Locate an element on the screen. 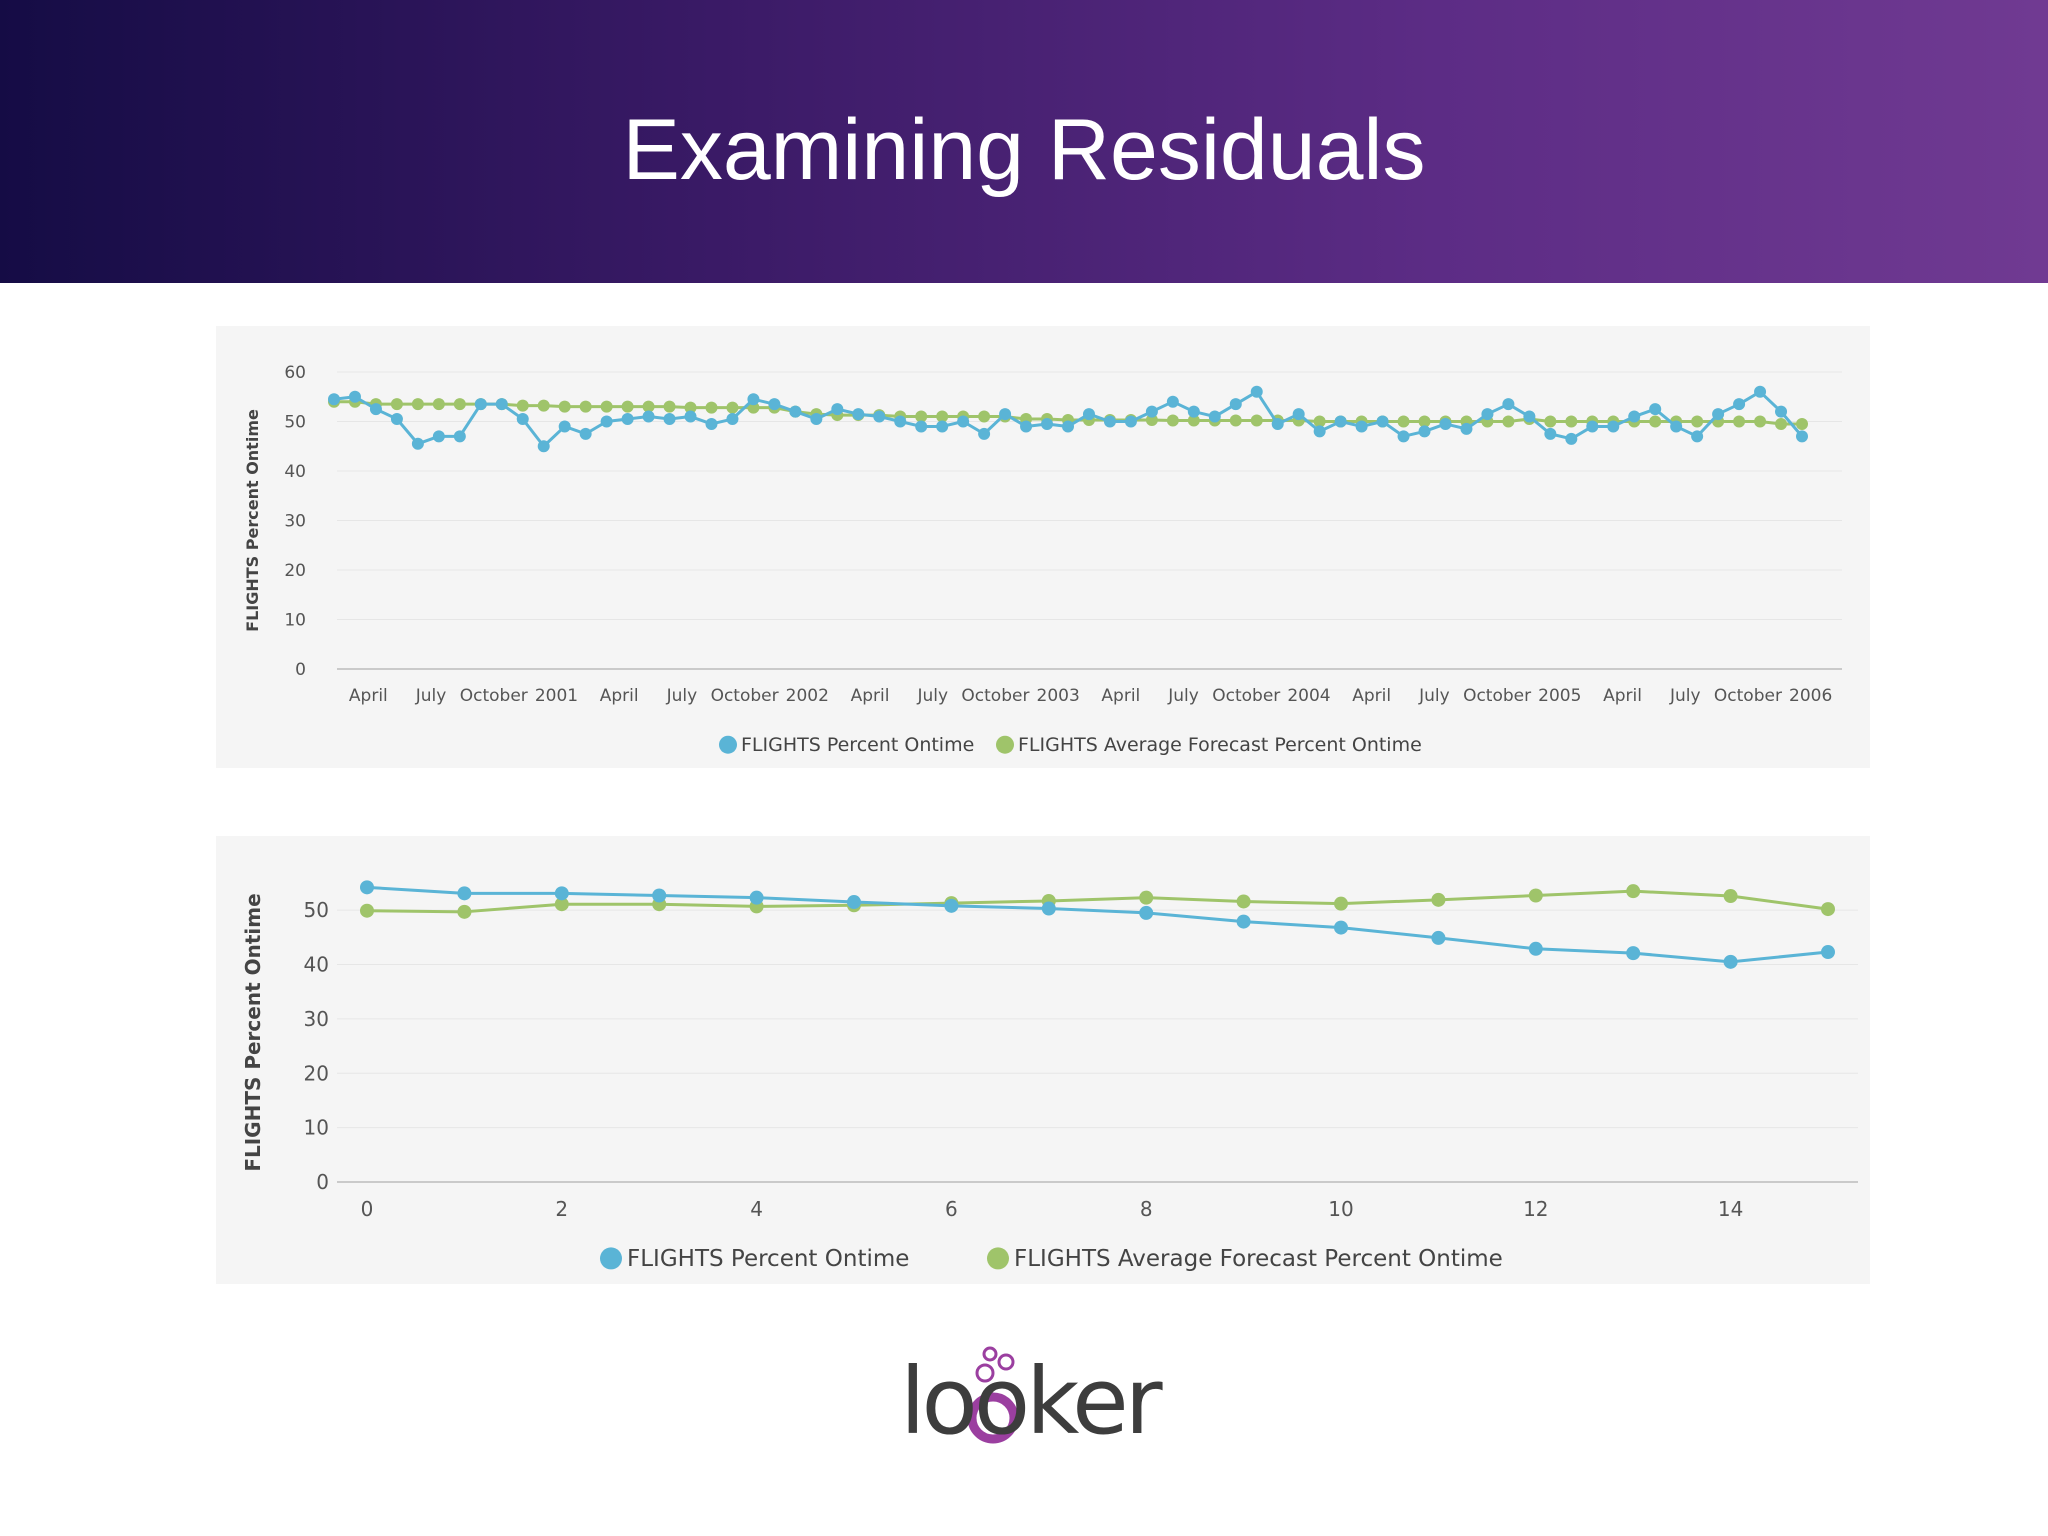  x-tick-label: 2 is located at coordinates (561, 1209).